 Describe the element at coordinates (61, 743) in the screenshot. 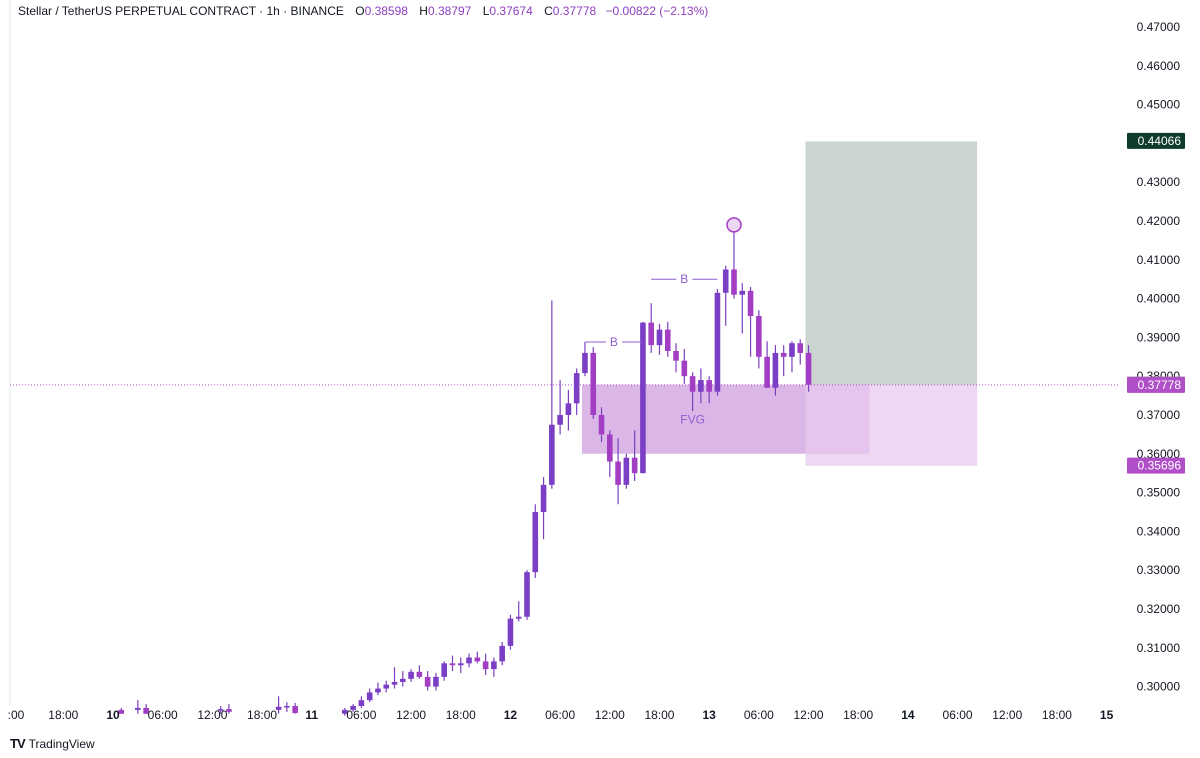

I see `brand-name: TradingView` at that location.